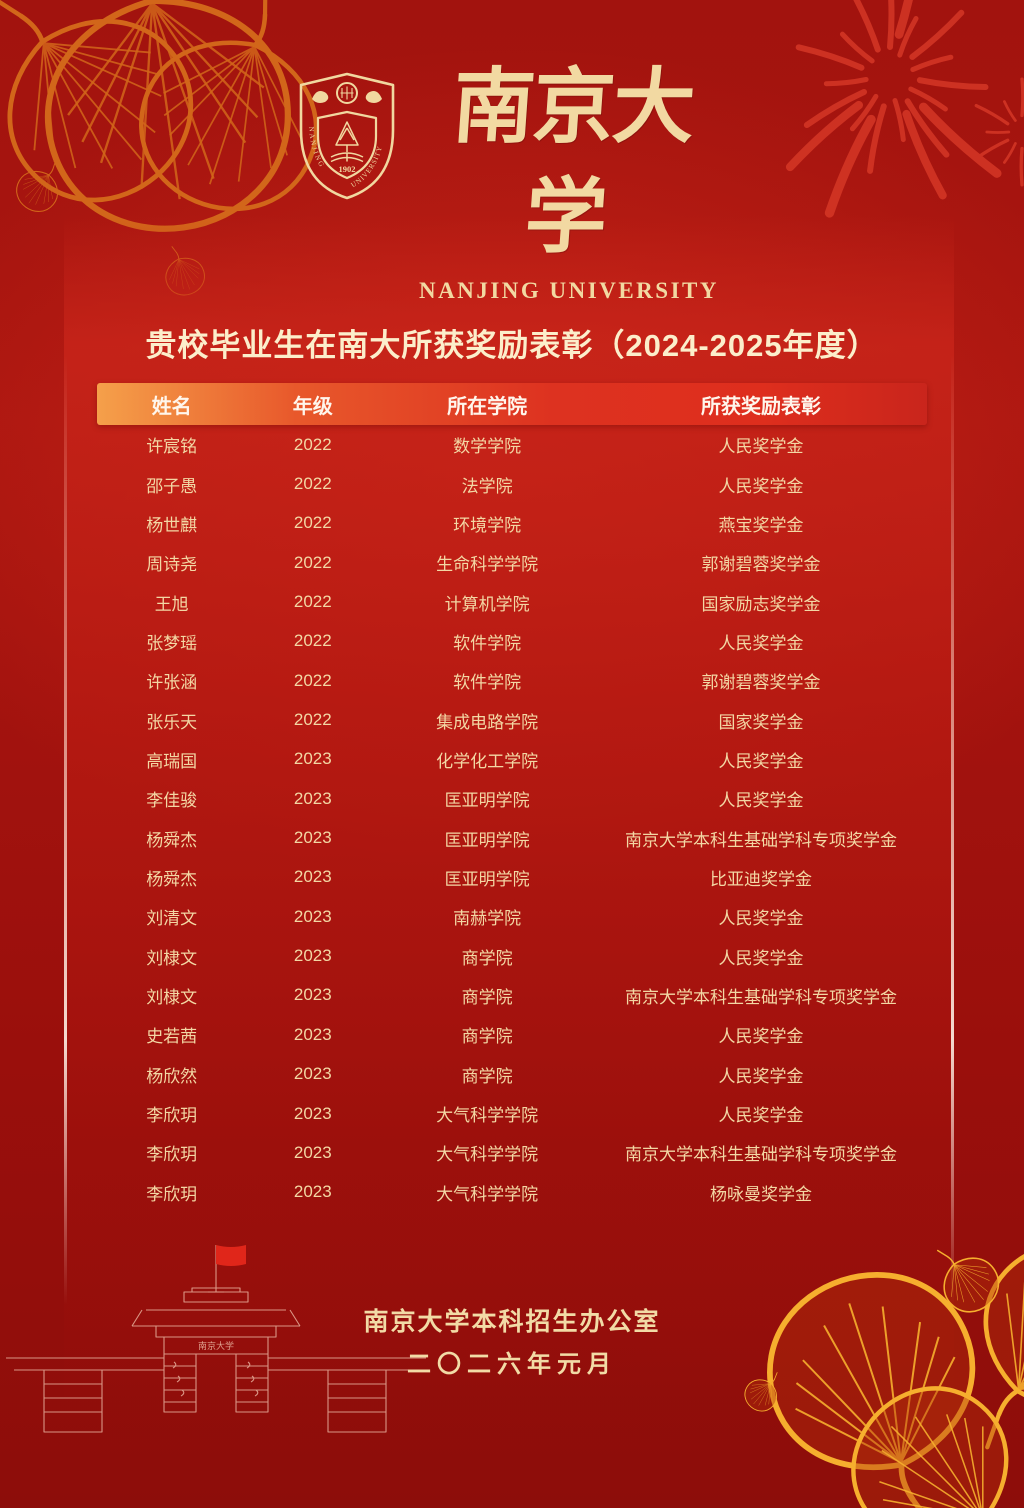  I want to click on cell-college: 环境学院, so click(487, 525).